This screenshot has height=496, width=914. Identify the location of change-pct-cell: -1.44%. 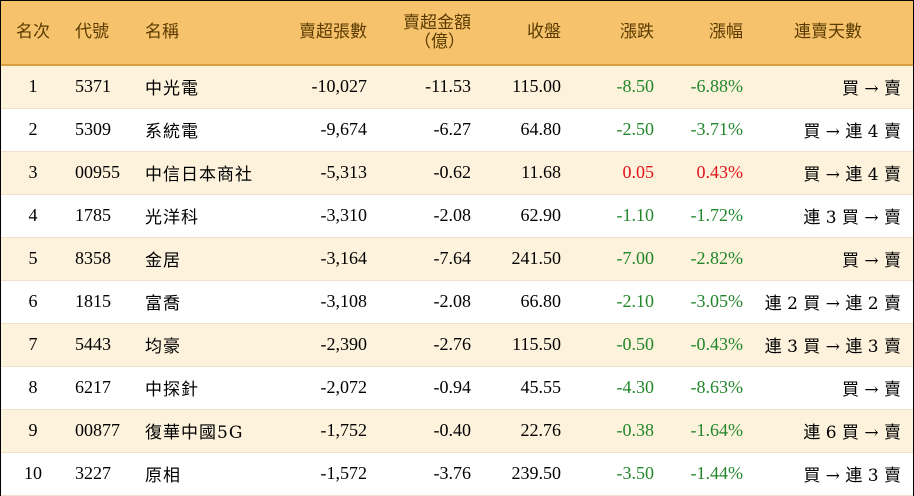
(698, 474).